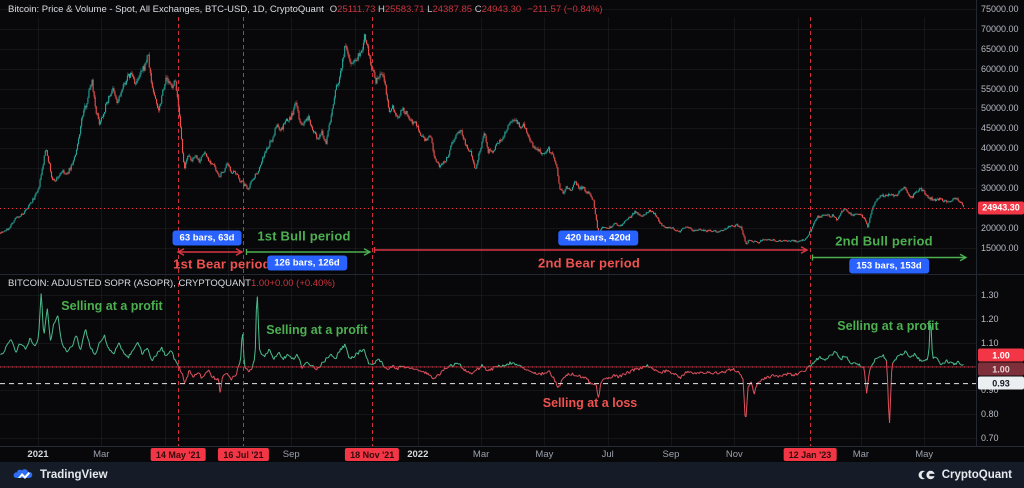 Image resolution: width=1024 pixels, height=488 pixels. I want to click on price-axis-tick: 75000.00, so click(1000, 9).